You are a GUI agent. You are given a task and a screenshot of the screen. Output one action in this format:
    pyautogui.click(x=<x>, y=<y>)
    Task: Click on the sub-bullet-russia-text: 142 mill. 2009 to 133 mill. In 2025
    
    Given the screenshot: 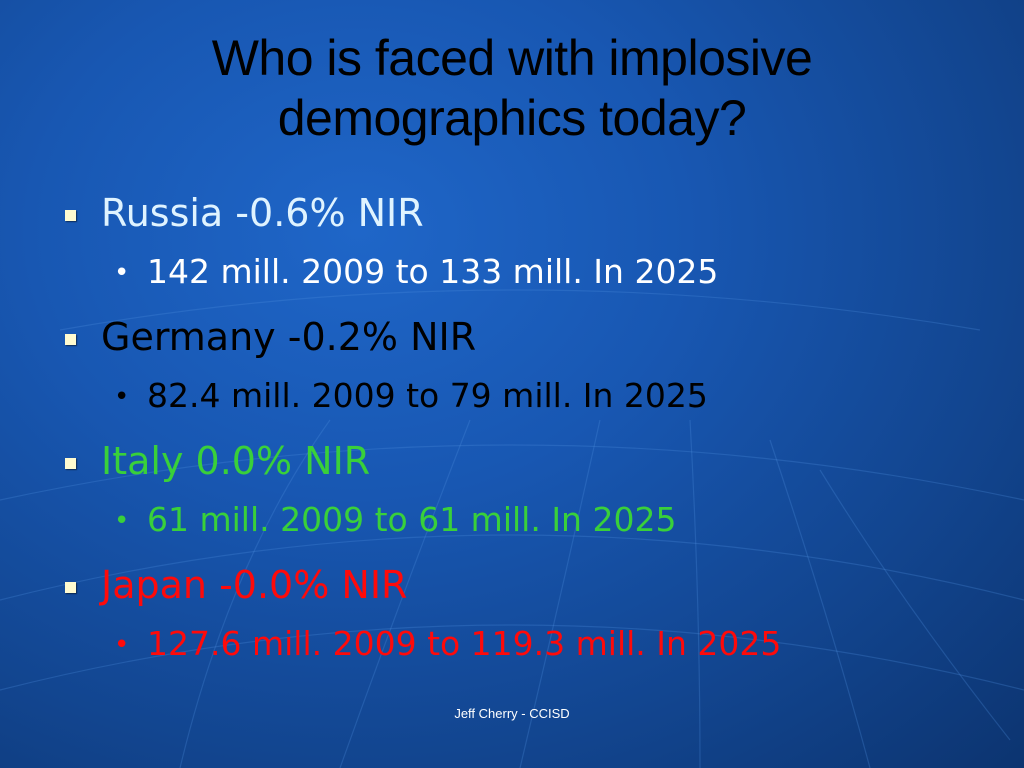 What is the action you would take?
    pyautogui.click(x=433, y=271)
    